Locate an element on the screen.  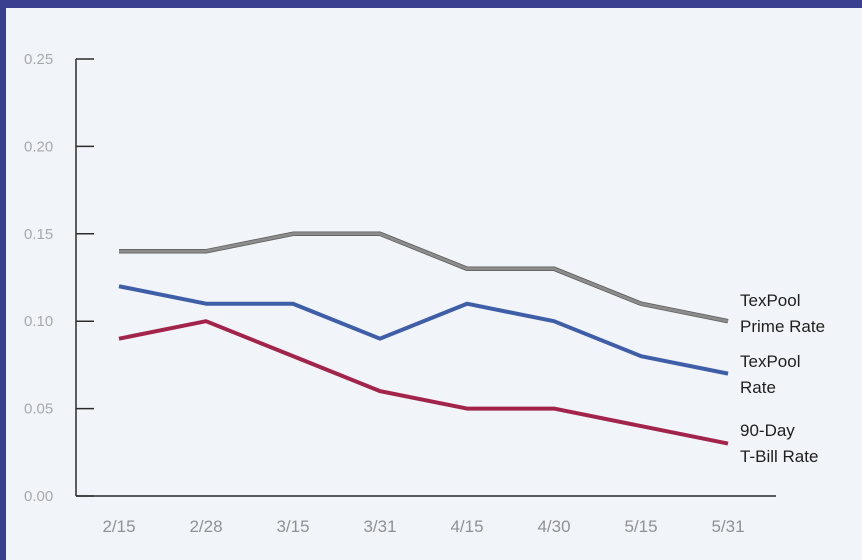
x-tick-label: 2/28 is located at coordinates (205, 526).